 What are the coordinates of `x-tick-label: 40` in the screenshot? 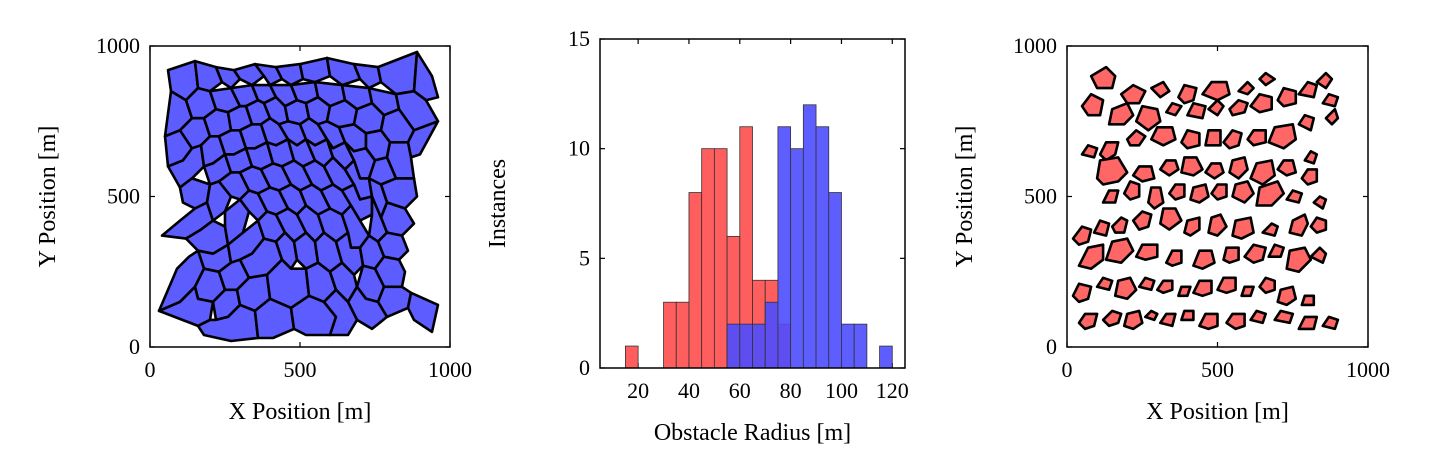 It's located at (689, 390).